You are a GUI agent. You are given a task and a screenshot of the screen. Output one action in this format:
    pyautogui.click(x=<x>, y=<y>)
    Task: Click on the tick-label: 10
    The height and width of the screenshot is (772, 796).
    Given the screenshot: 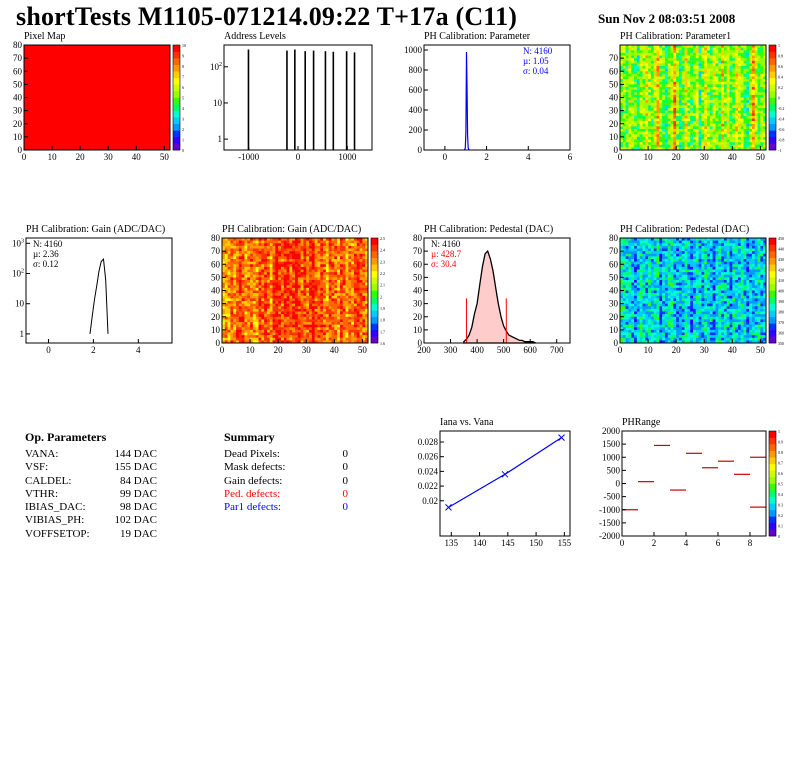 What is the action you would take?
    pyautogui.click(x=649, y=157)
    